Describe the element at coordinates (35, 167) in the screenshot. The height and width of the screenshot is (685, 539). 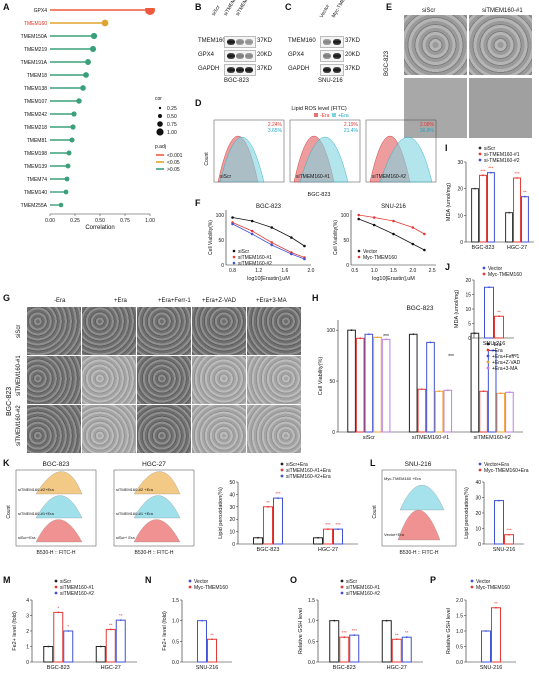
I see `gene-label: TMEM139` at that location.